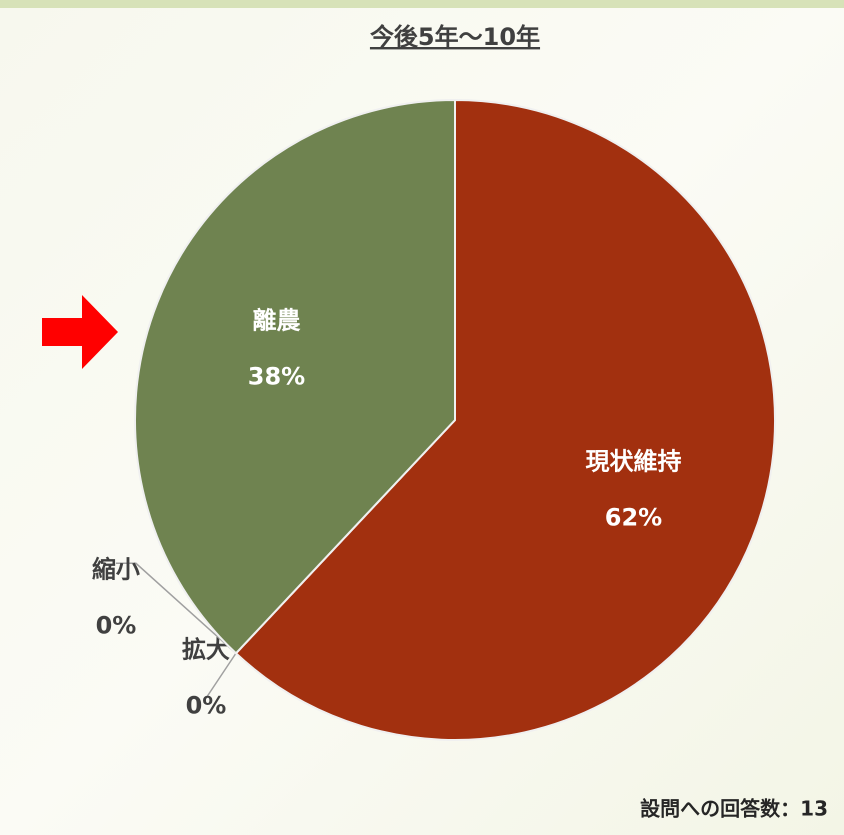 The image size is (844, 835). What do you see at coordinates (455, 37) in the screenshot?
I see `chart-title: 今後5年～10年` at bounding box center [455, 37].